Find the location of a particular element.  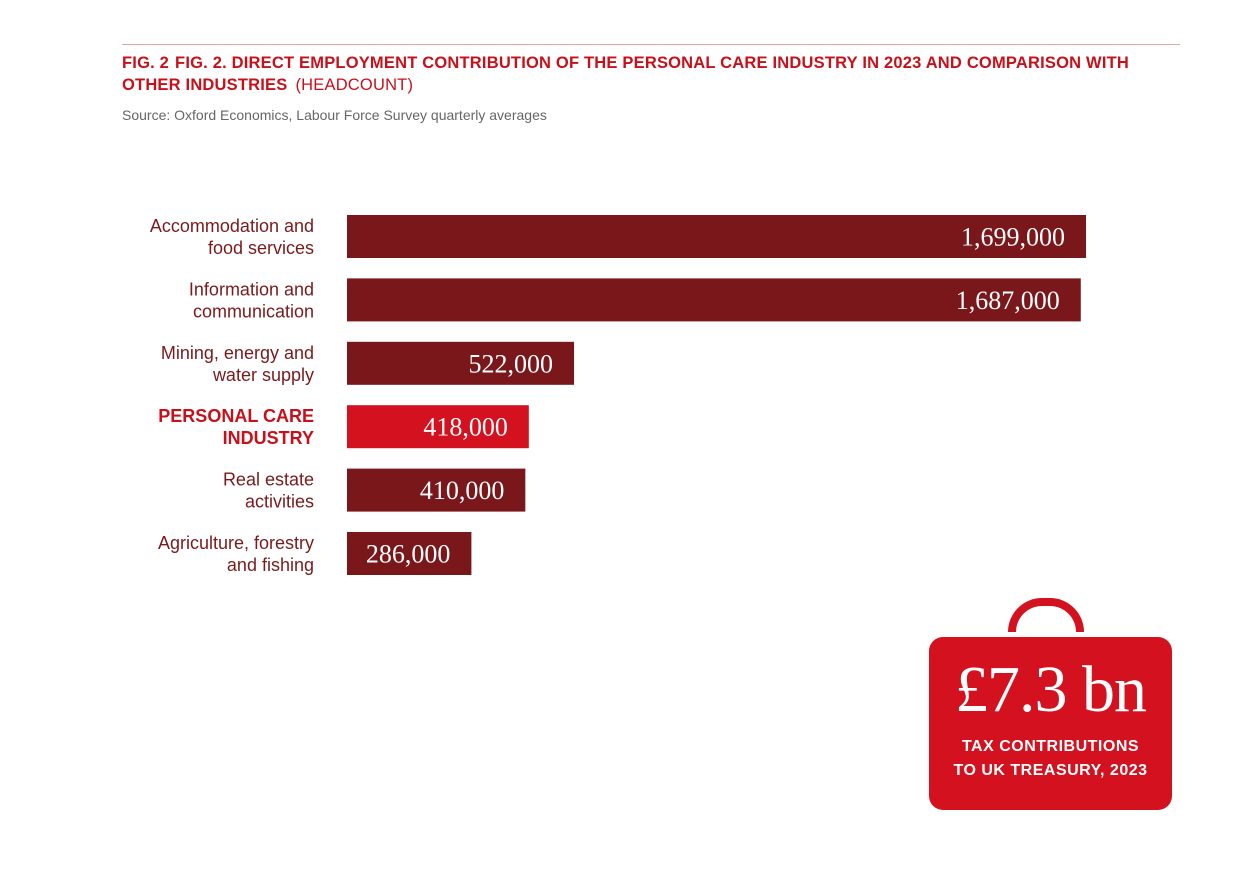

bar-value-label-0: 1,699,000 is located at coordinates (1013, 237).